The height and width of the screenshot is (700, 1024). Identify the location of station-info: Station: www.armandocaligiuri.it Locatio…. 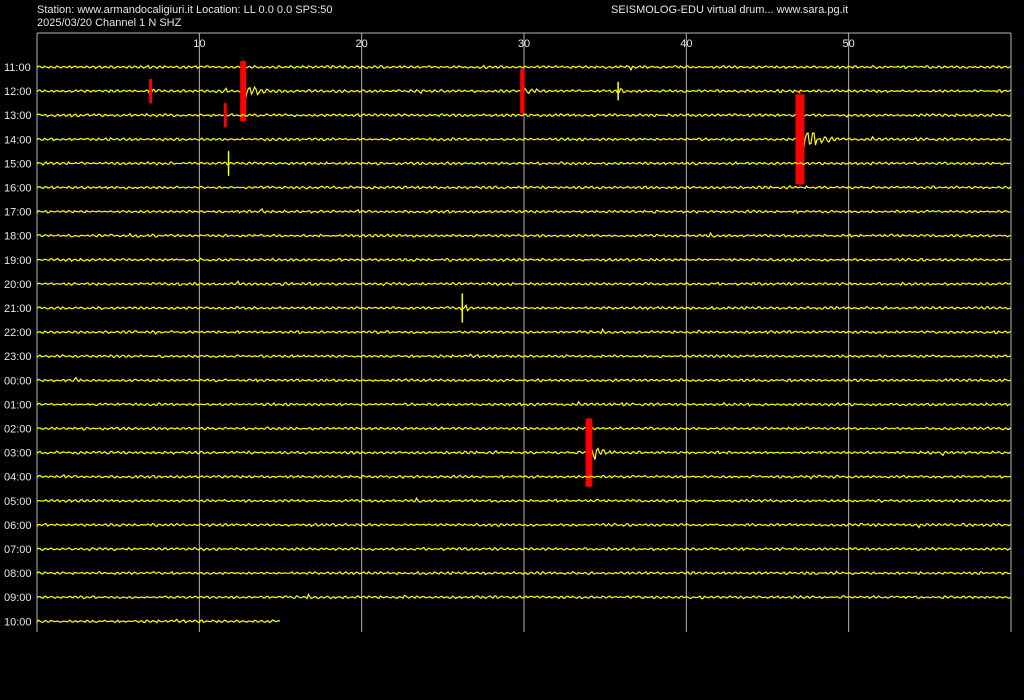
(185, 10).